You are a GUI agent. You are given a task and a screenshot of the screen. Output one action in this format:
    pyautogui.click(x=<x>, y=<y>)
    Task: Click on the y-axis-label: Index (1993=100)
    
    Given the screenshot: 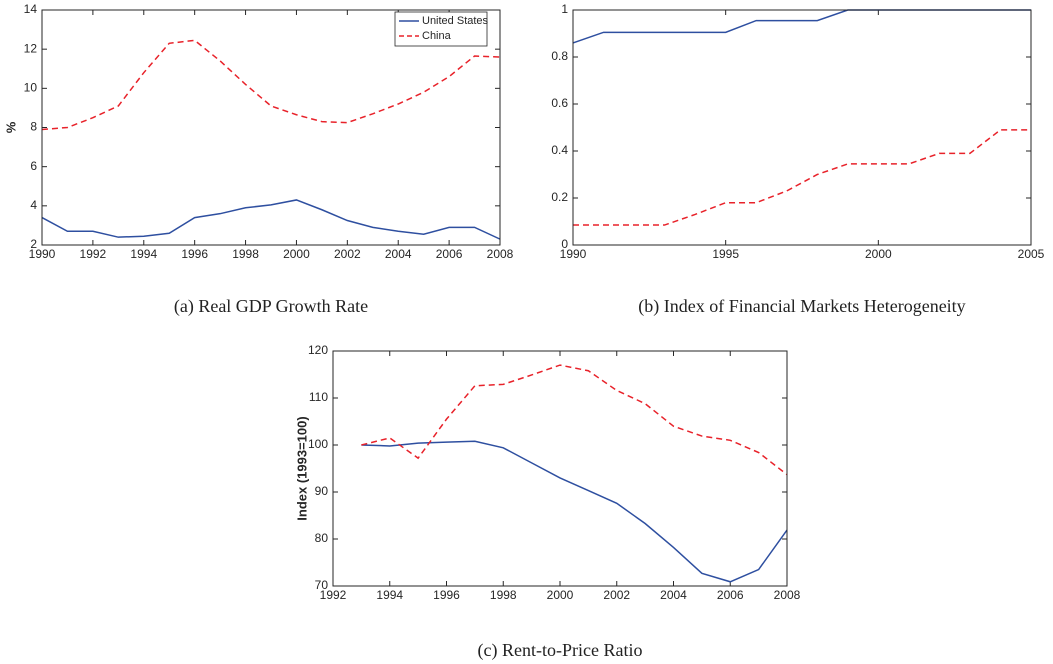 What is the action you would take?
    pyautogui.click(x=301, y=468)
    